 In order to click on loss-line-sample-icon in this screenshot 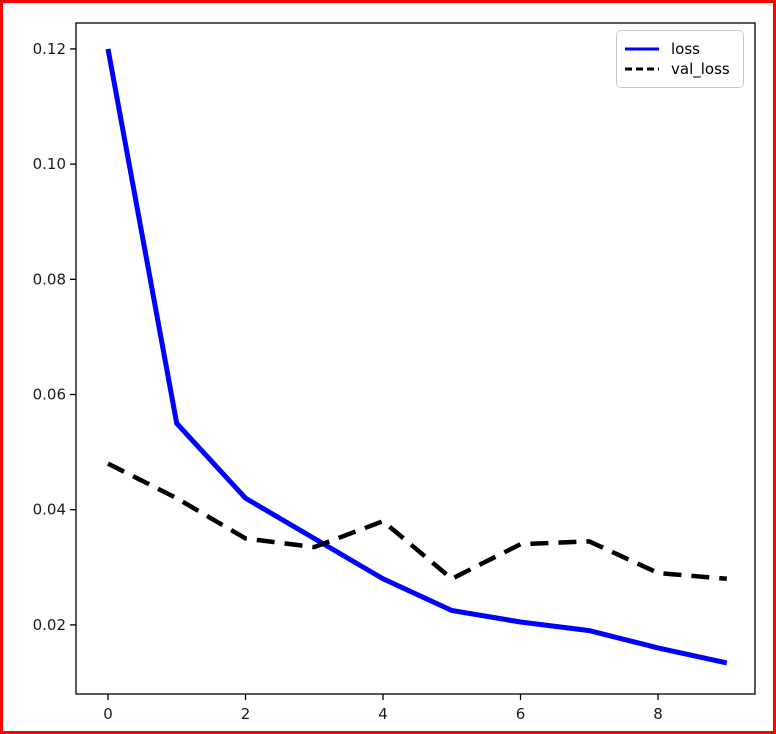, I will do `click(642, 49)`.